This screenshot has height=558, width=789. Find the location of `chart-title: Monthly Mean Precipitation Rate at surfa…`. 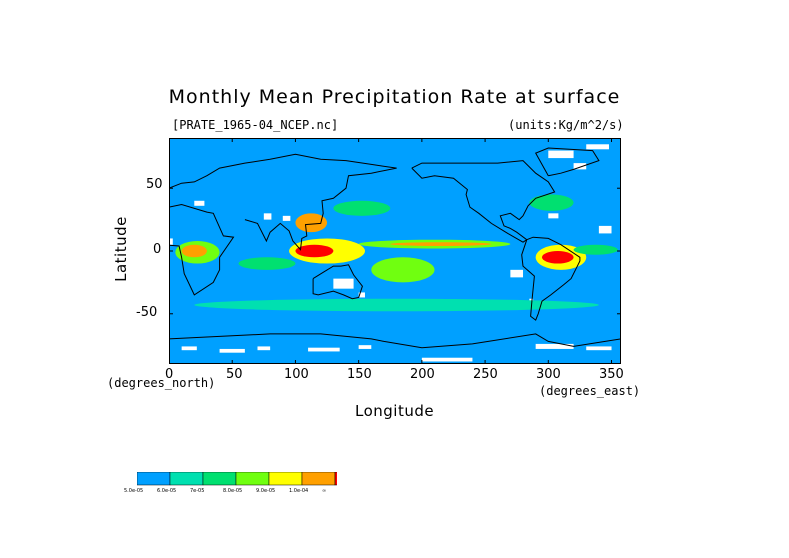

chart-title: Monthly Mean Precipitation Rate at surfa… is located at coordinates (394, 97).